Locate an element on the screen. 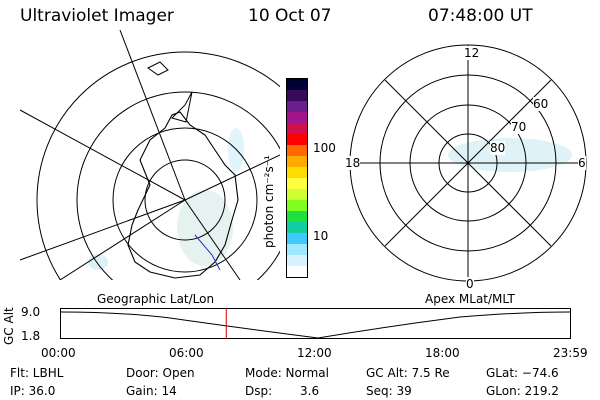  colorbar-tick-10: 10 is located at coordinates (321, 236).